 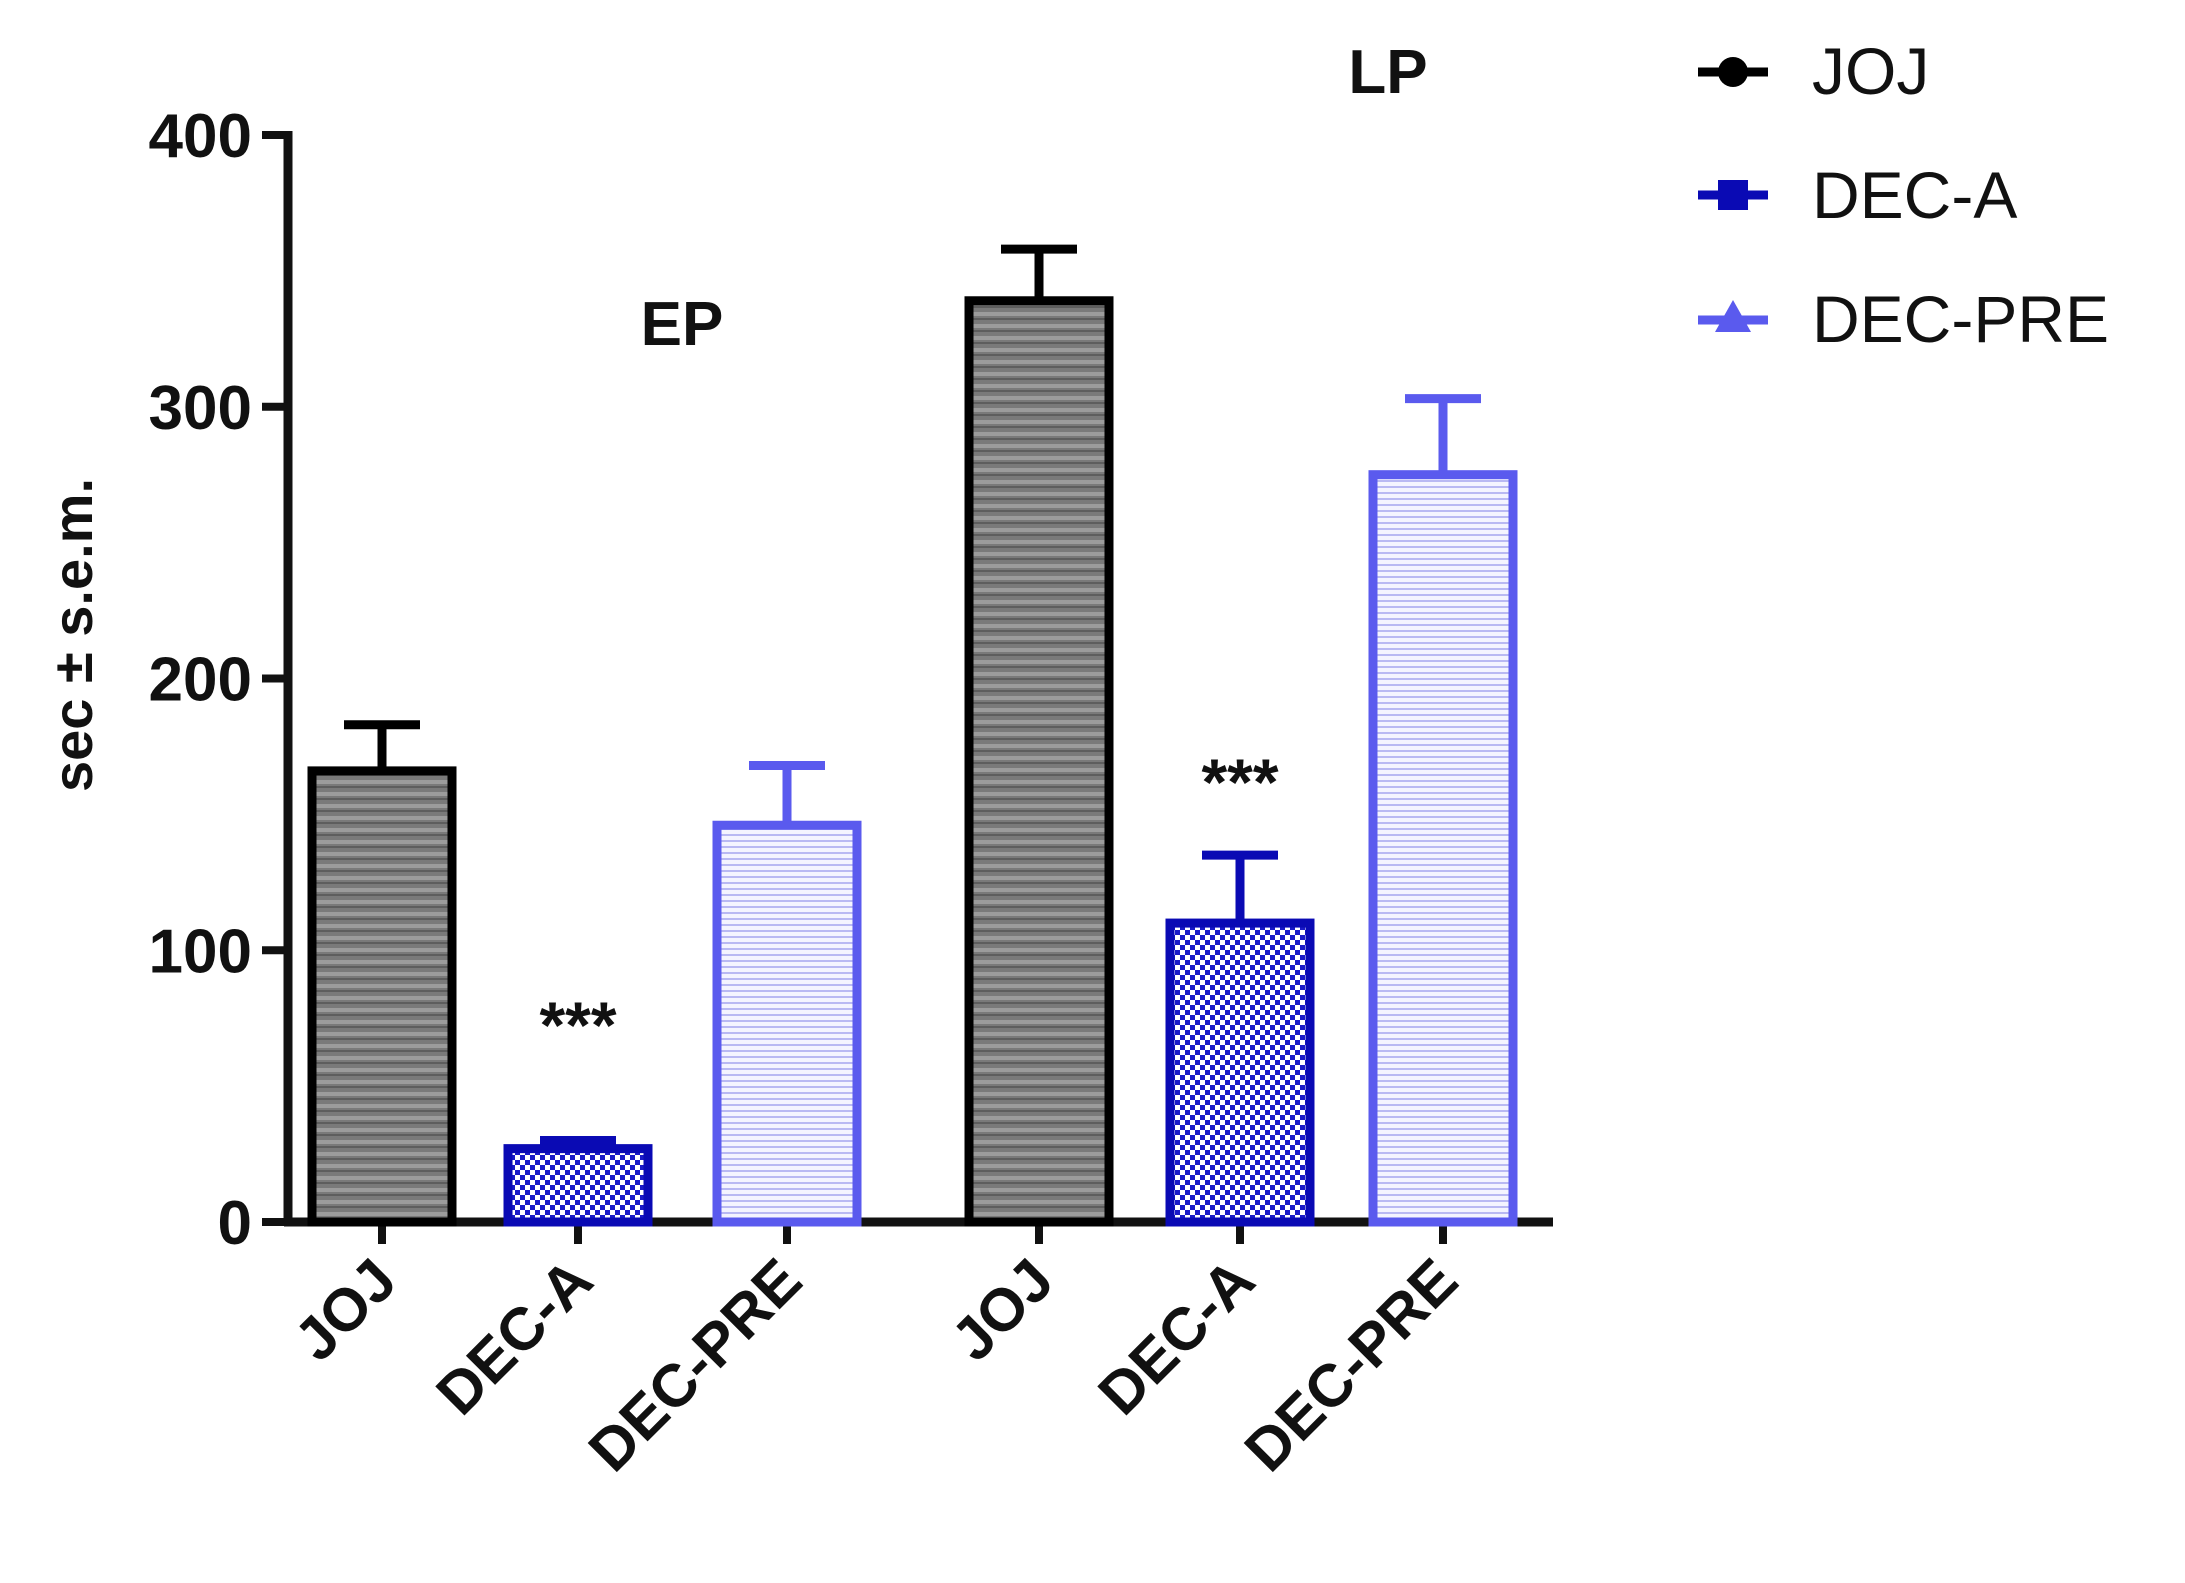 I want to click on y-axis-label: sec ± s.e.m., so click(x=72, y=635).